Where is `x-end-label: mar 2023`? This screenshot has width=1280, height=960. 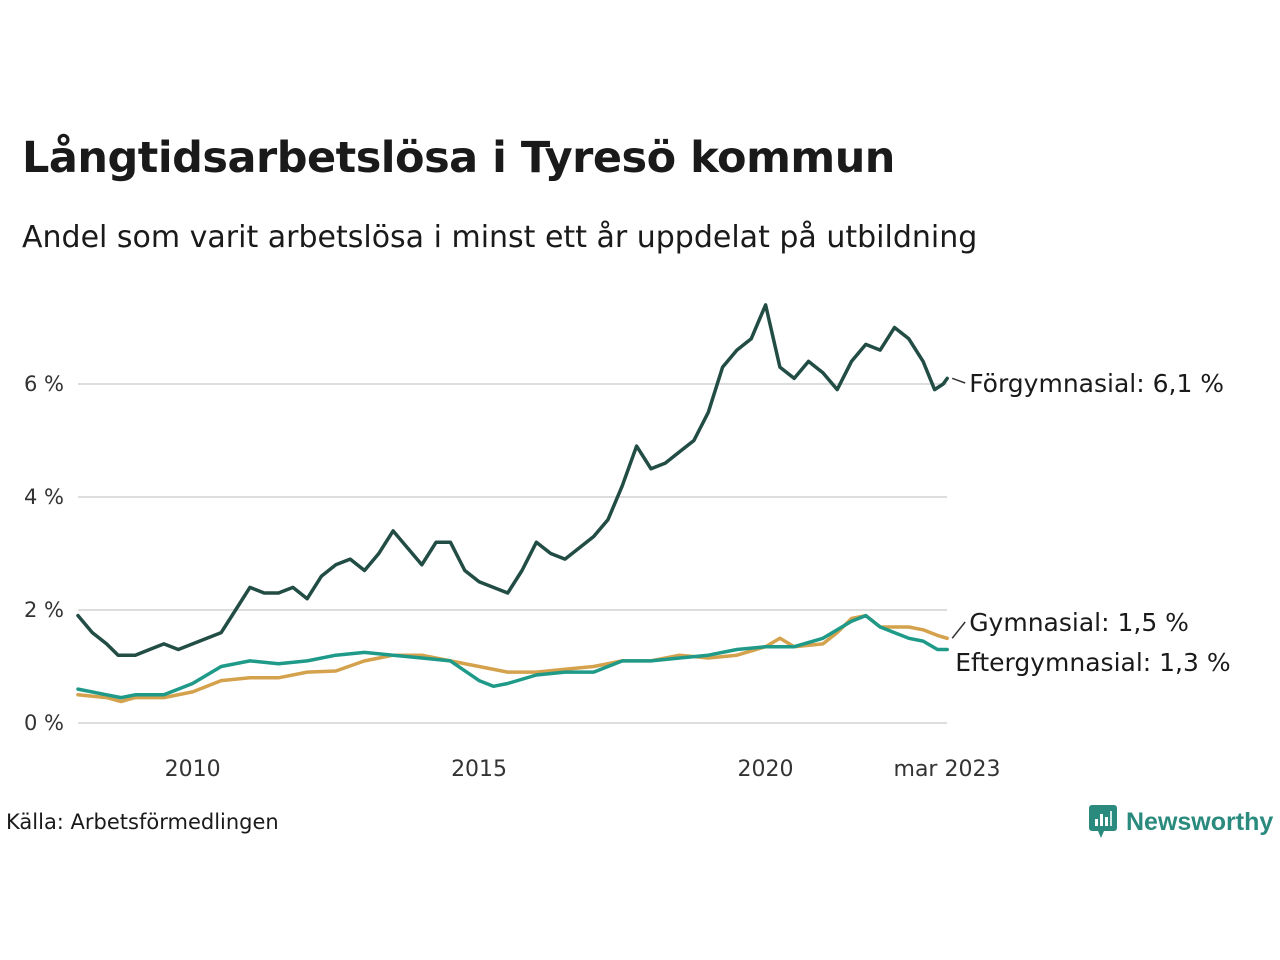
x-end-label: mar 2023 is located at coordinates (947, 769).